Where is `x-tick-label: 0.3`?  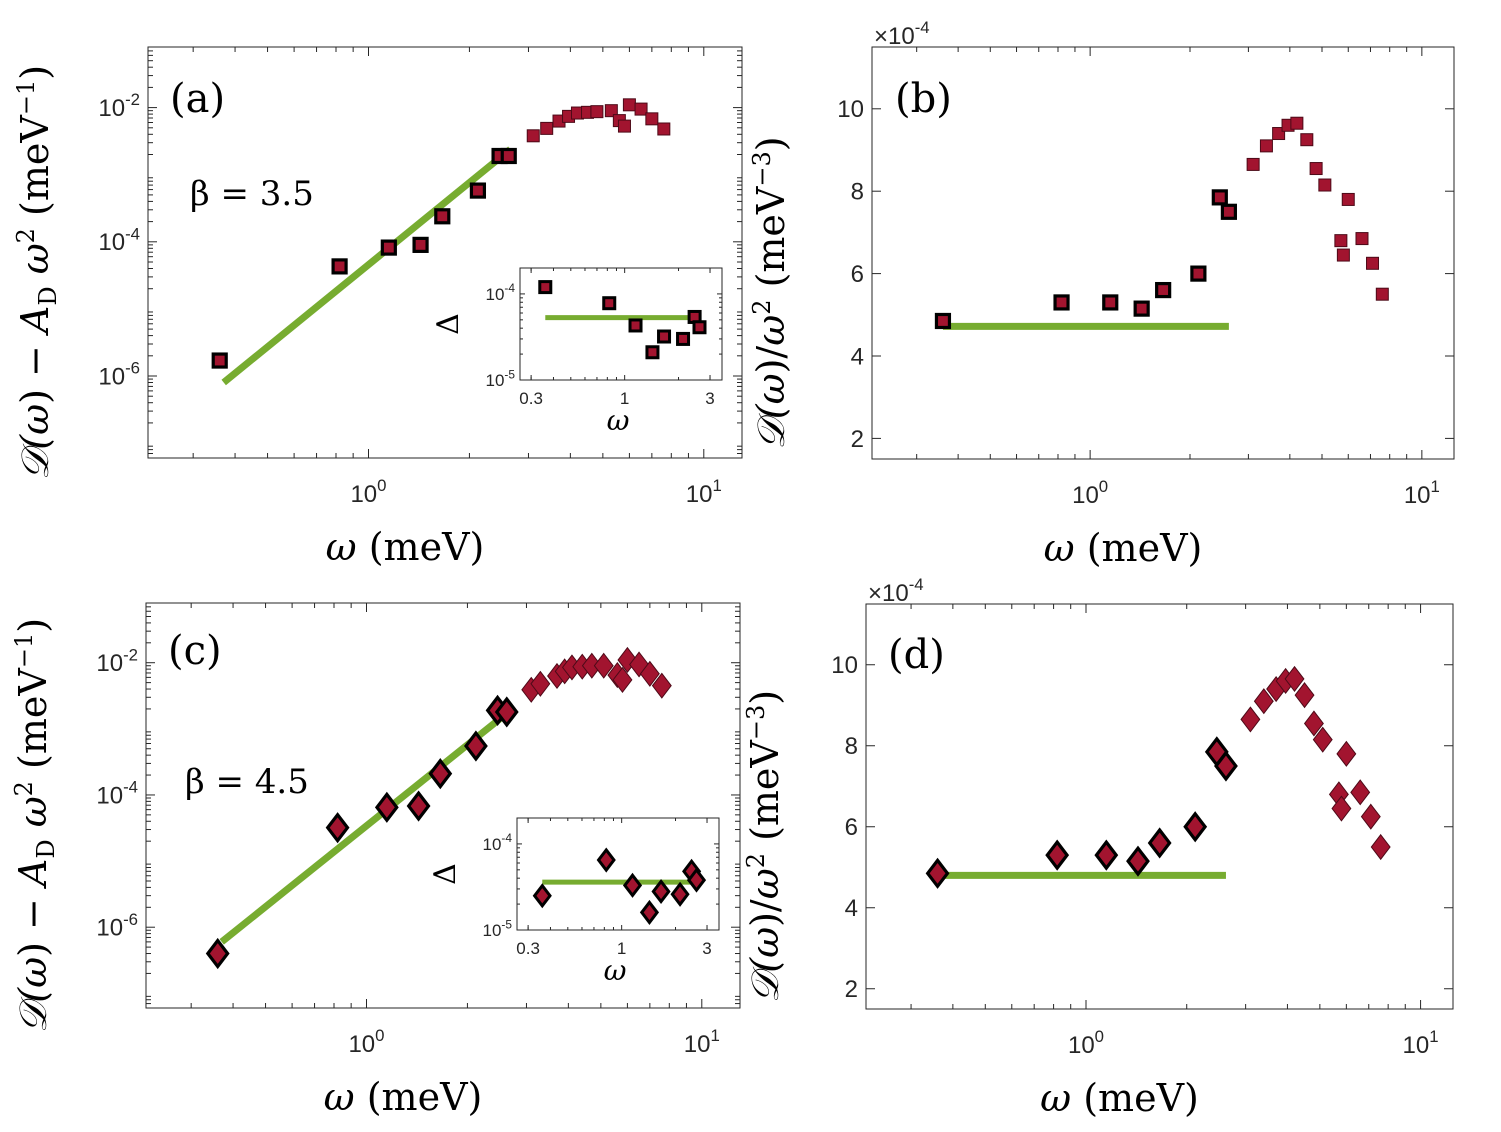
x-tick-label: 0.3 is located at coordinates (531, 398).